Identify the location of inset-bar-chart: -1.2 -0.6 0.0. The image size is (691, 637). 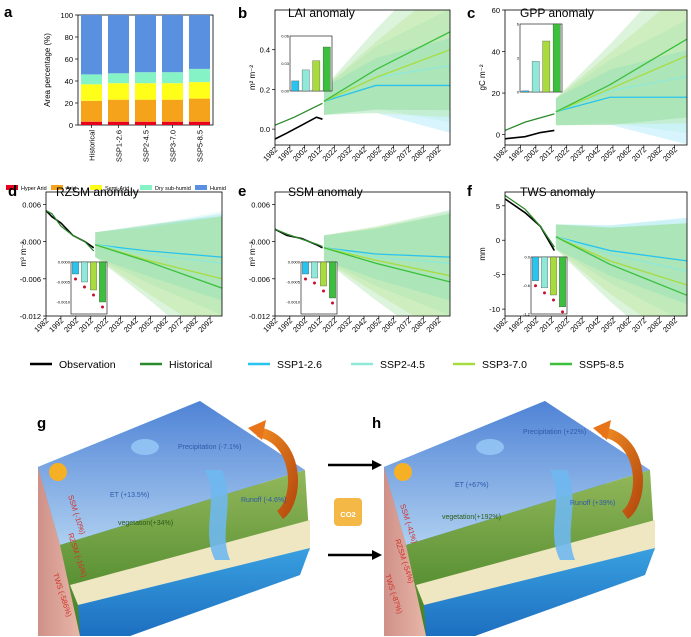
(545, 286).